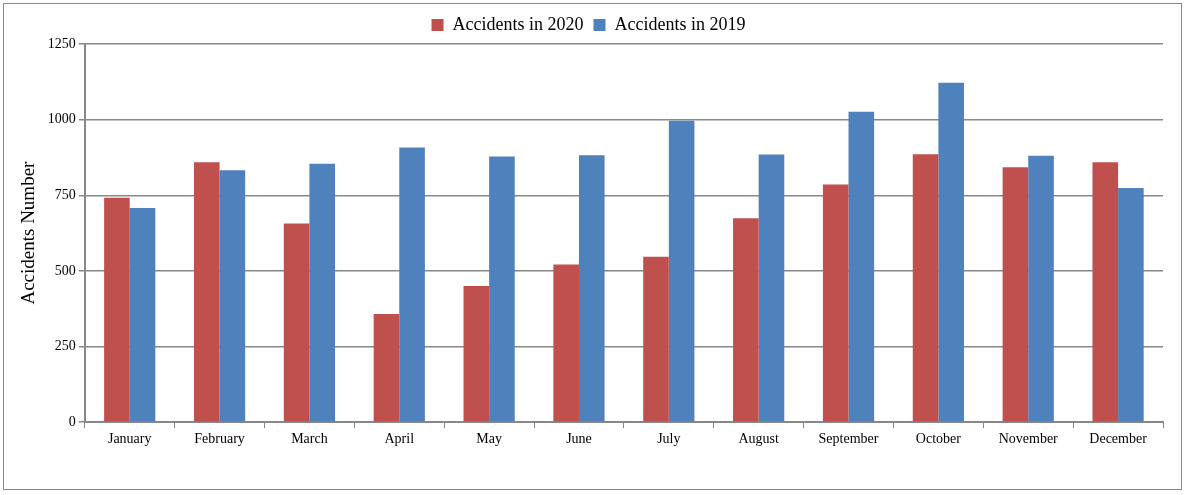 The height and width of the screenshot is (495, 1187). Describe the element at coordinates (219, 439) in the screenshot. I see `x-tick-label: February` at that location.